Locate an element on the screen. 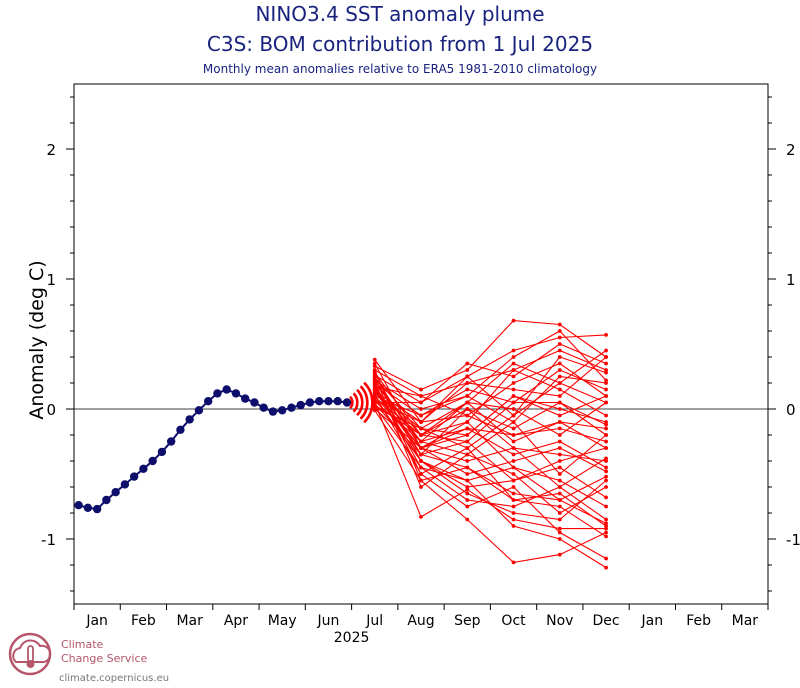 Image resolution: width=800 pixels, height=688 pixels. y-tick-label-right: 2 is located at coordinates (791, 150).